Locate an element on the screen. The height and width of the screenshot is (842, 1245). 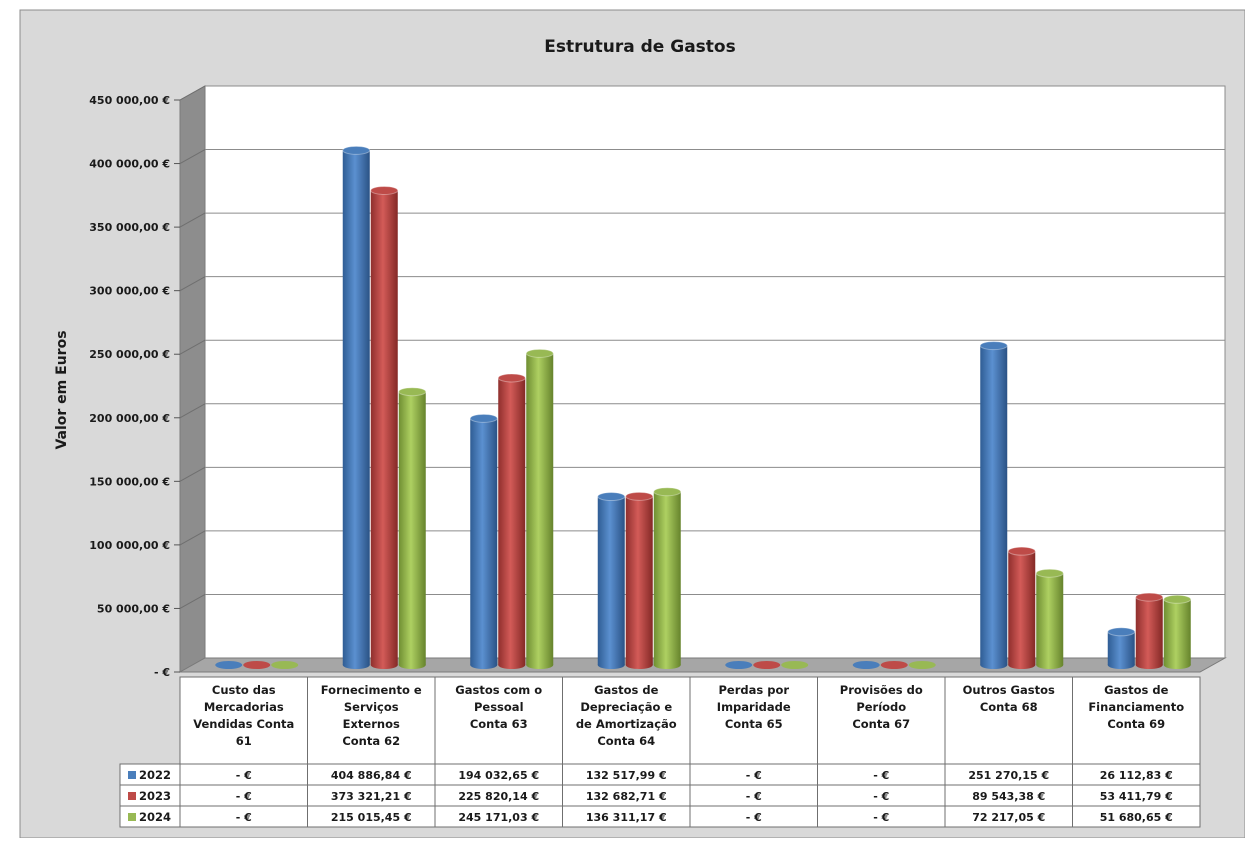
category-label: Gastos com o is located at coordinates (498, 690).